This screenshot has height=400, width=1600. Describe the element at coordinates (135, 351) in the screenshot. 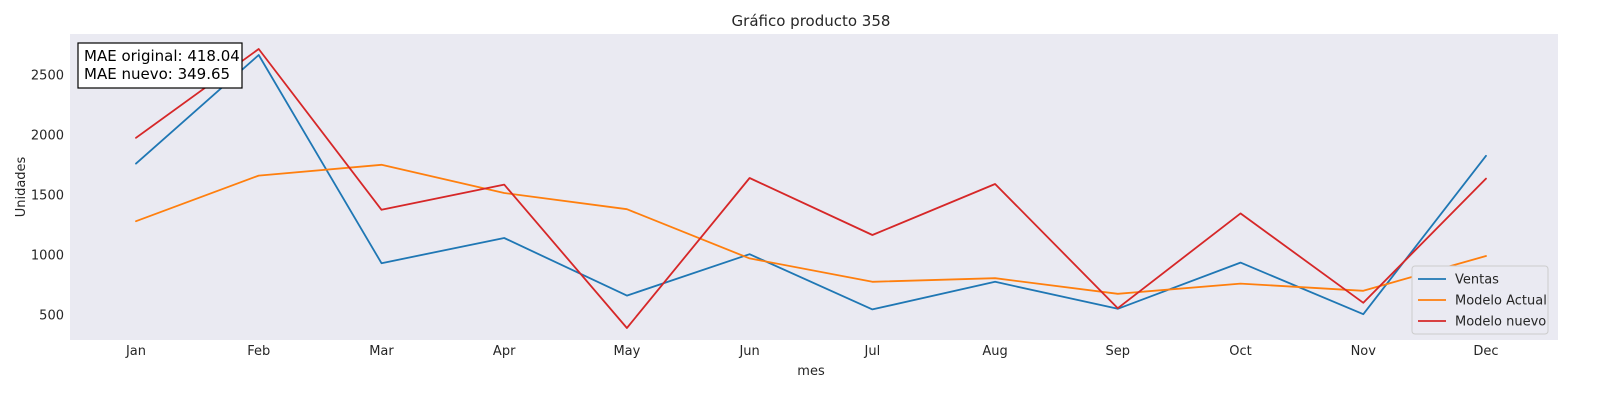

I see `x-tick-label: Jan` at that location.